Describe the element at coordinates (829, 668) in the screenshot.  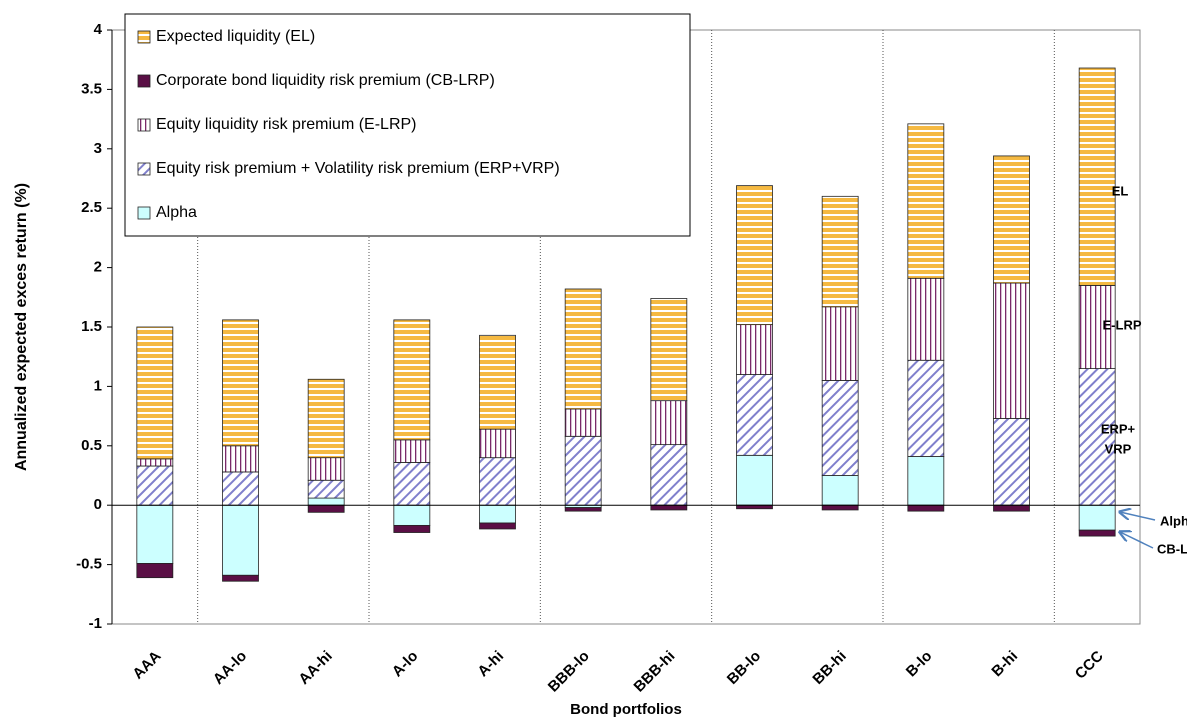
I see `x-tick-label: BB-hi` at that location.